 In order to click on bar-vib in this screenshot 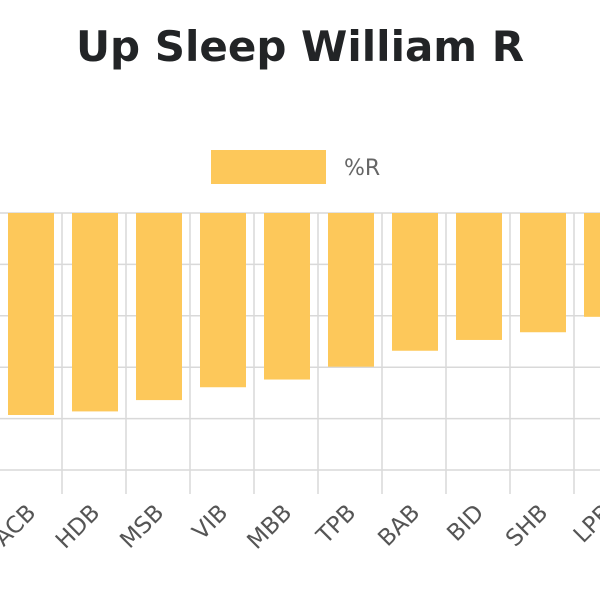, I will do `click(223, 300)`.